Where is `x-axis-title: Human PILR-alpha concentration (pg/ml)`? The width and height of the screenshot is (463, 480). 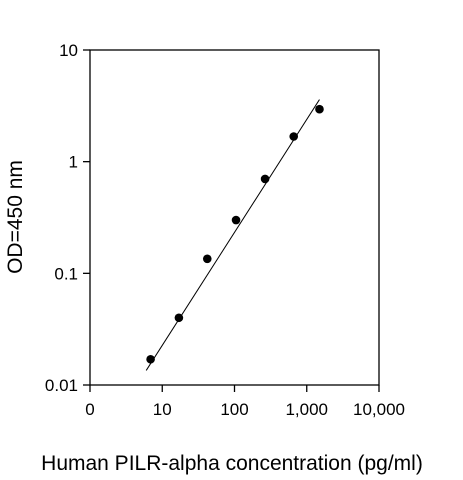
x-axis-title: Human PILR-alpha concentration (pg/ml) is located at coordinates (232, 463).